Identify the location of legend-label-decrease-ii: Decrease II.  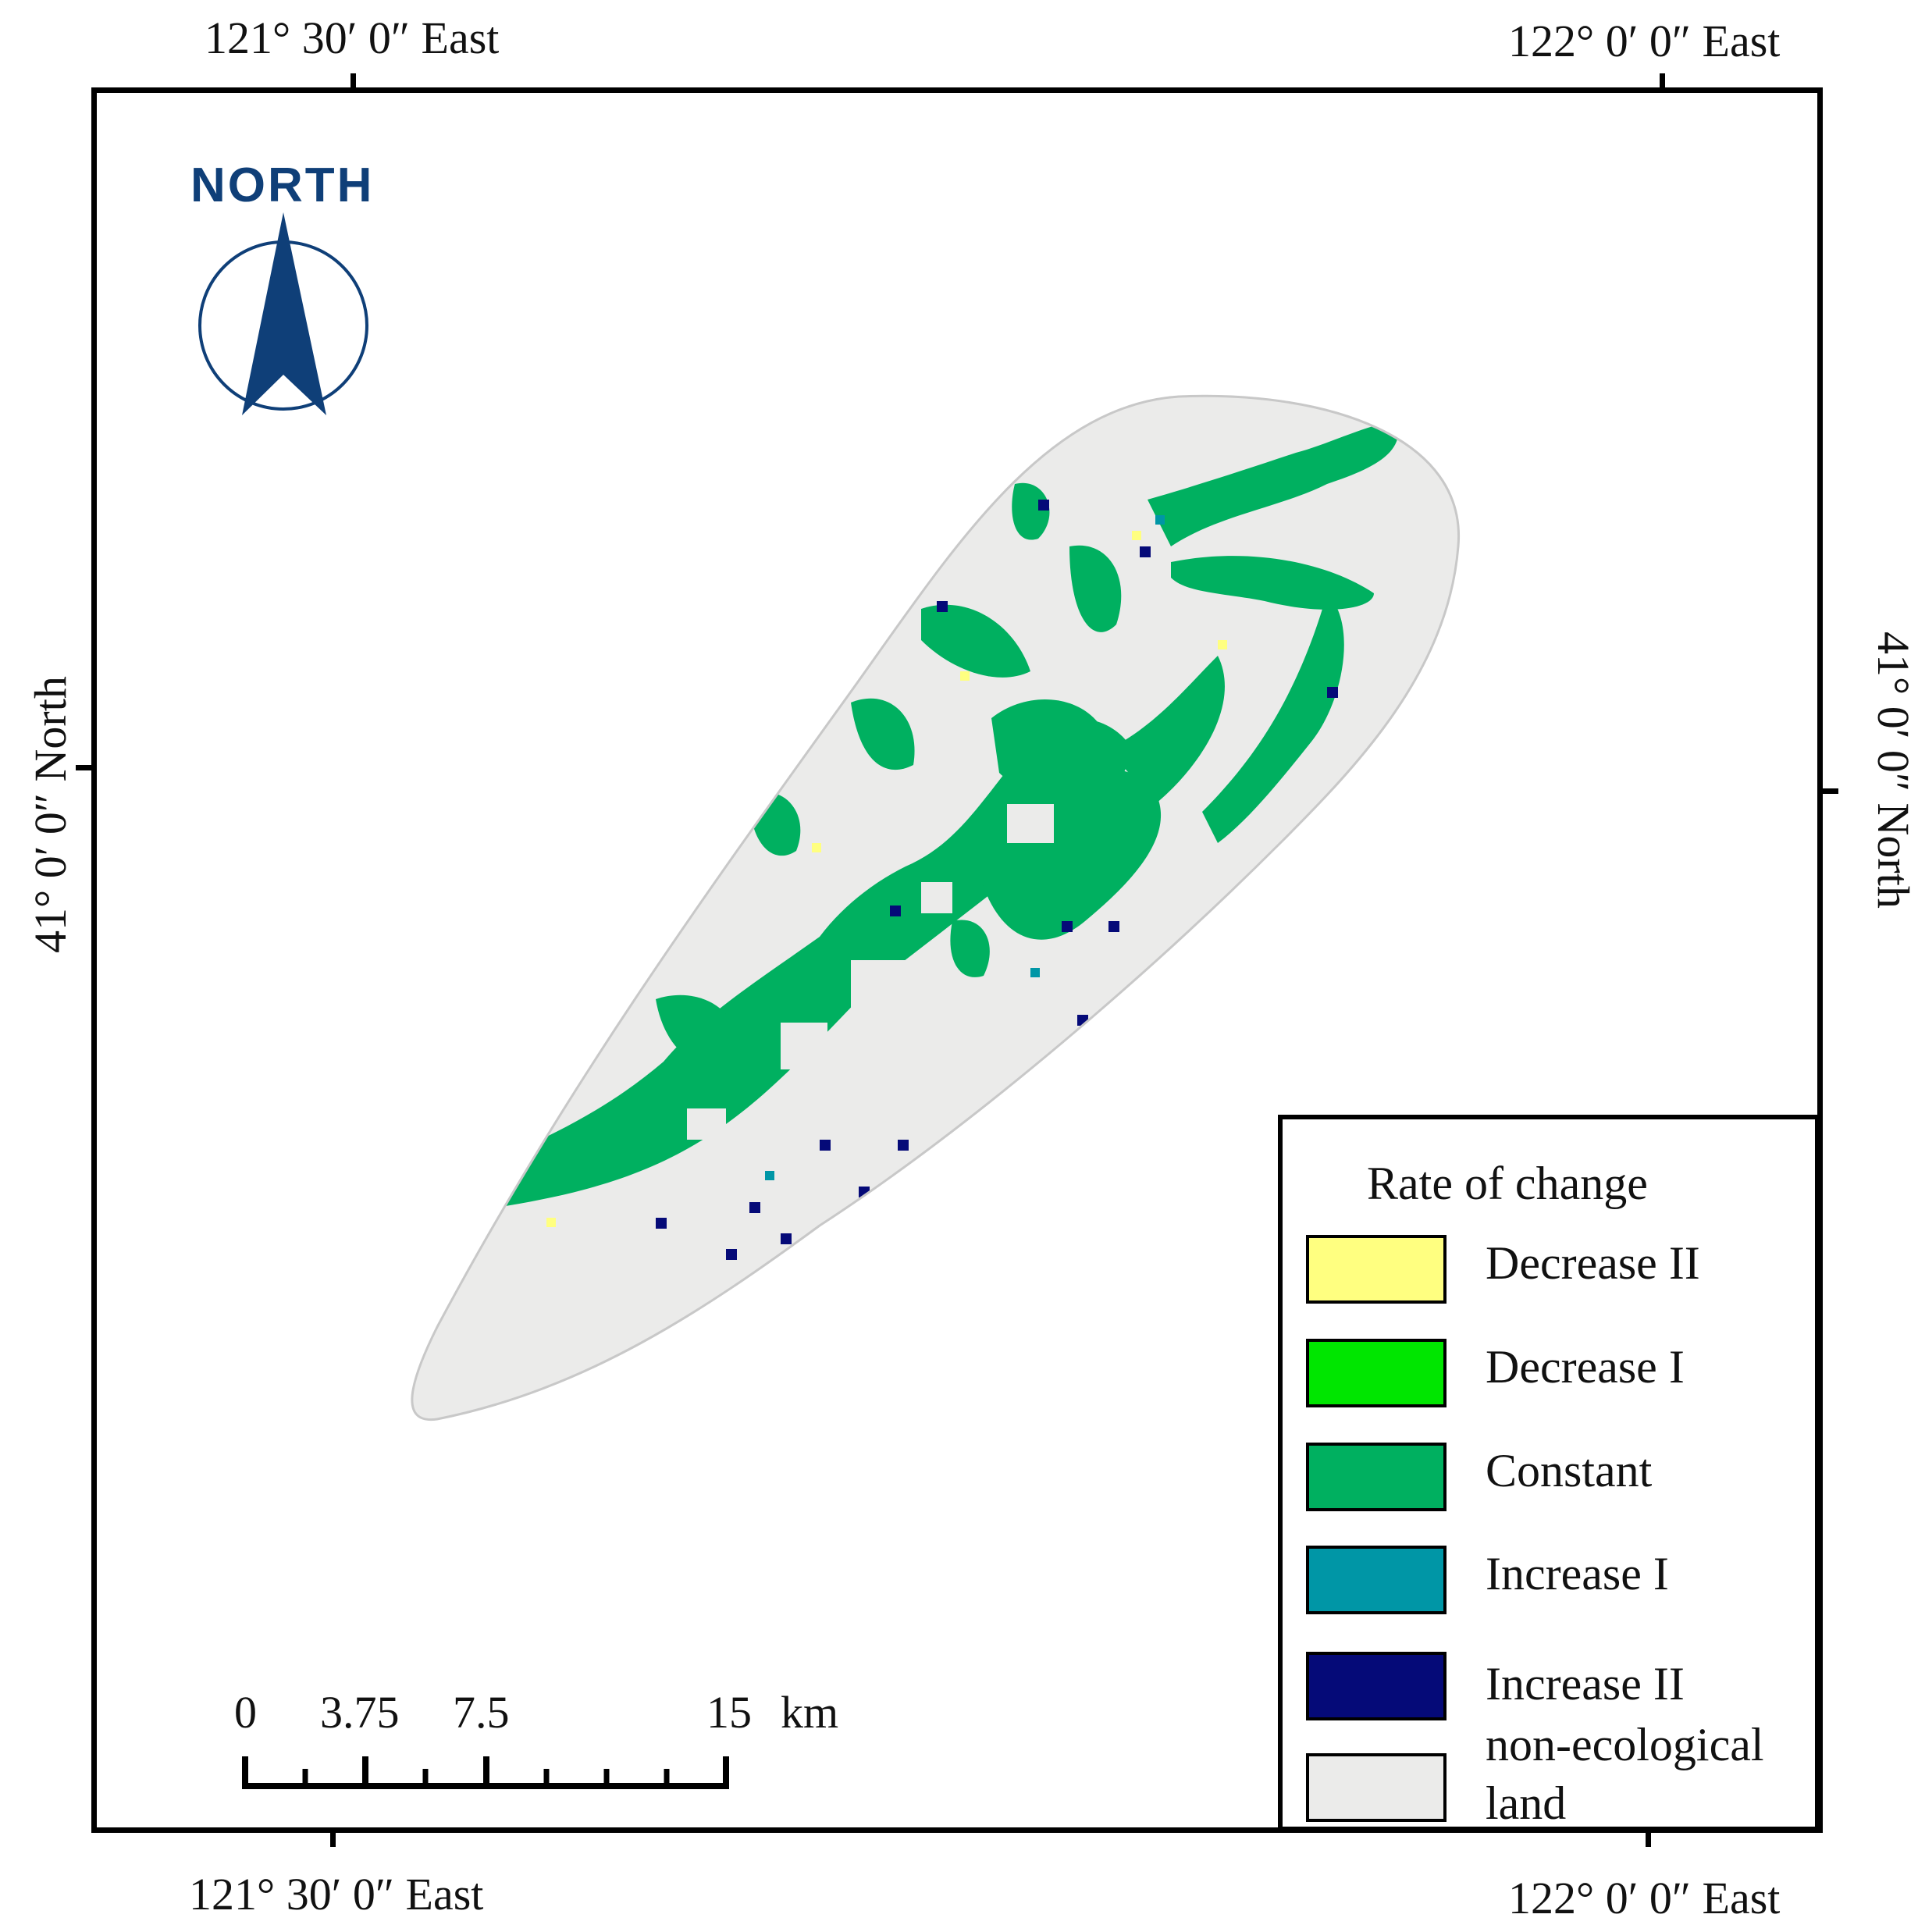
(1593, 1263).